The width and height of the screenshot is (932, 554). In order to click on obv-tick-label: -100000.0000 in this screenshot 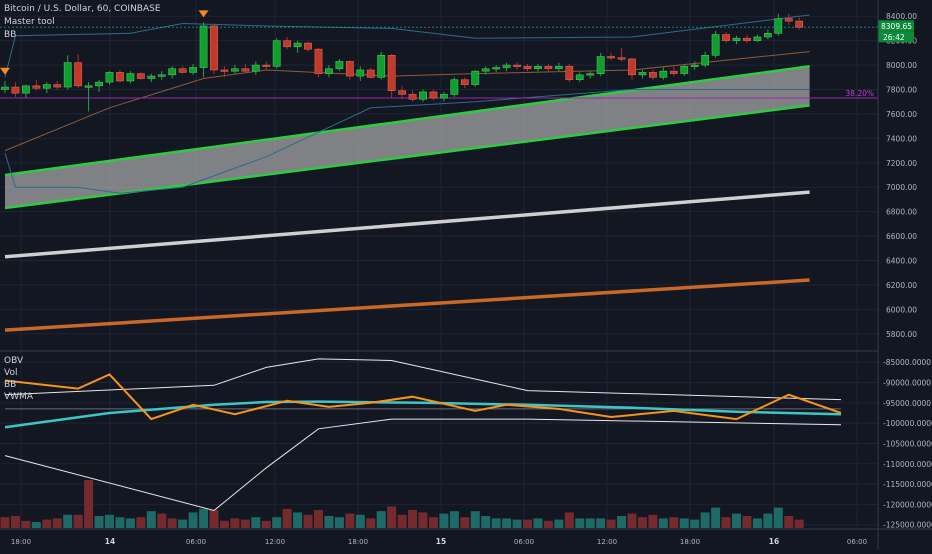, I will do `click(907, 423)`.